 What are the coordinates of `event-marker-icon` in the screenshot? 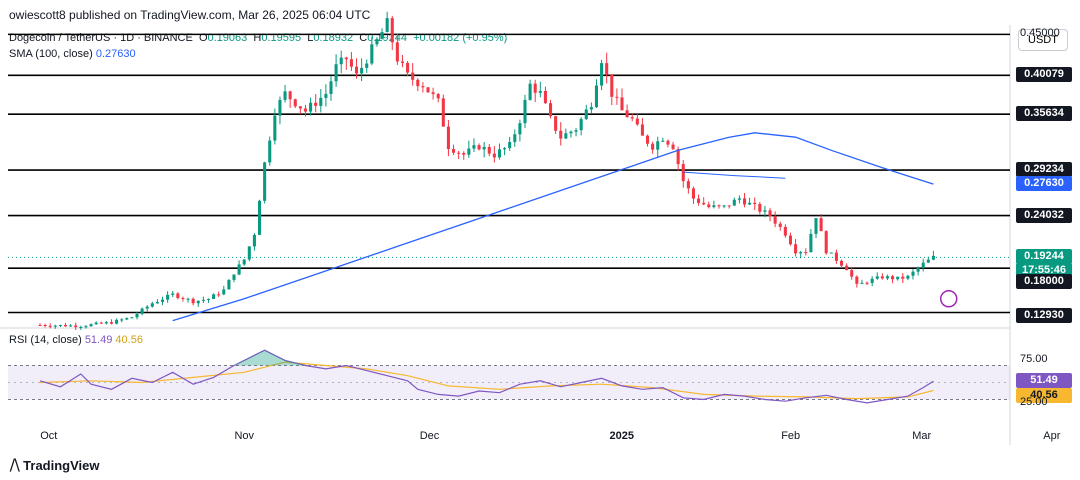 It's located at (948, 299).